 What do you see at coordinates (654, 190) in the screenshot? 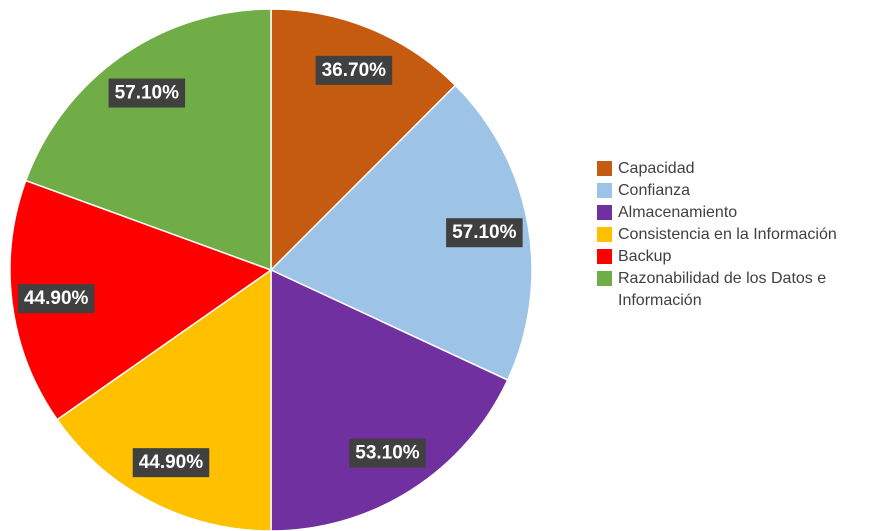
I see `legend-label: Confianza` at bounding box center [654, 190].